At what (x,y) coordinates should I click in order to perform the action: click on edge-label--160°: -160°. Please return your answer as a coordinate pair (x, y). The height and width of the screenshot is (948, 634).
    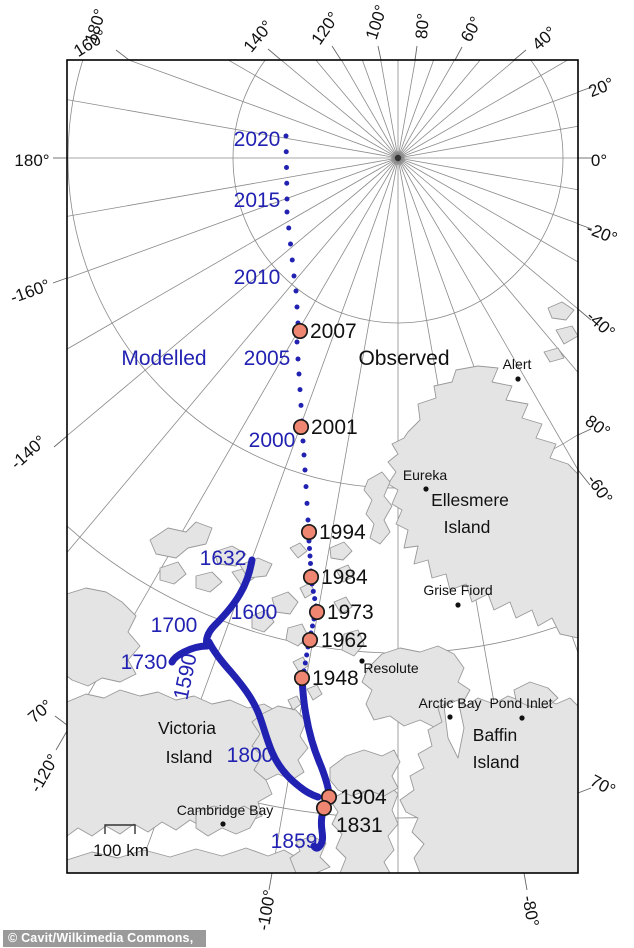
    Looking at the image, I should click on (30, 292).